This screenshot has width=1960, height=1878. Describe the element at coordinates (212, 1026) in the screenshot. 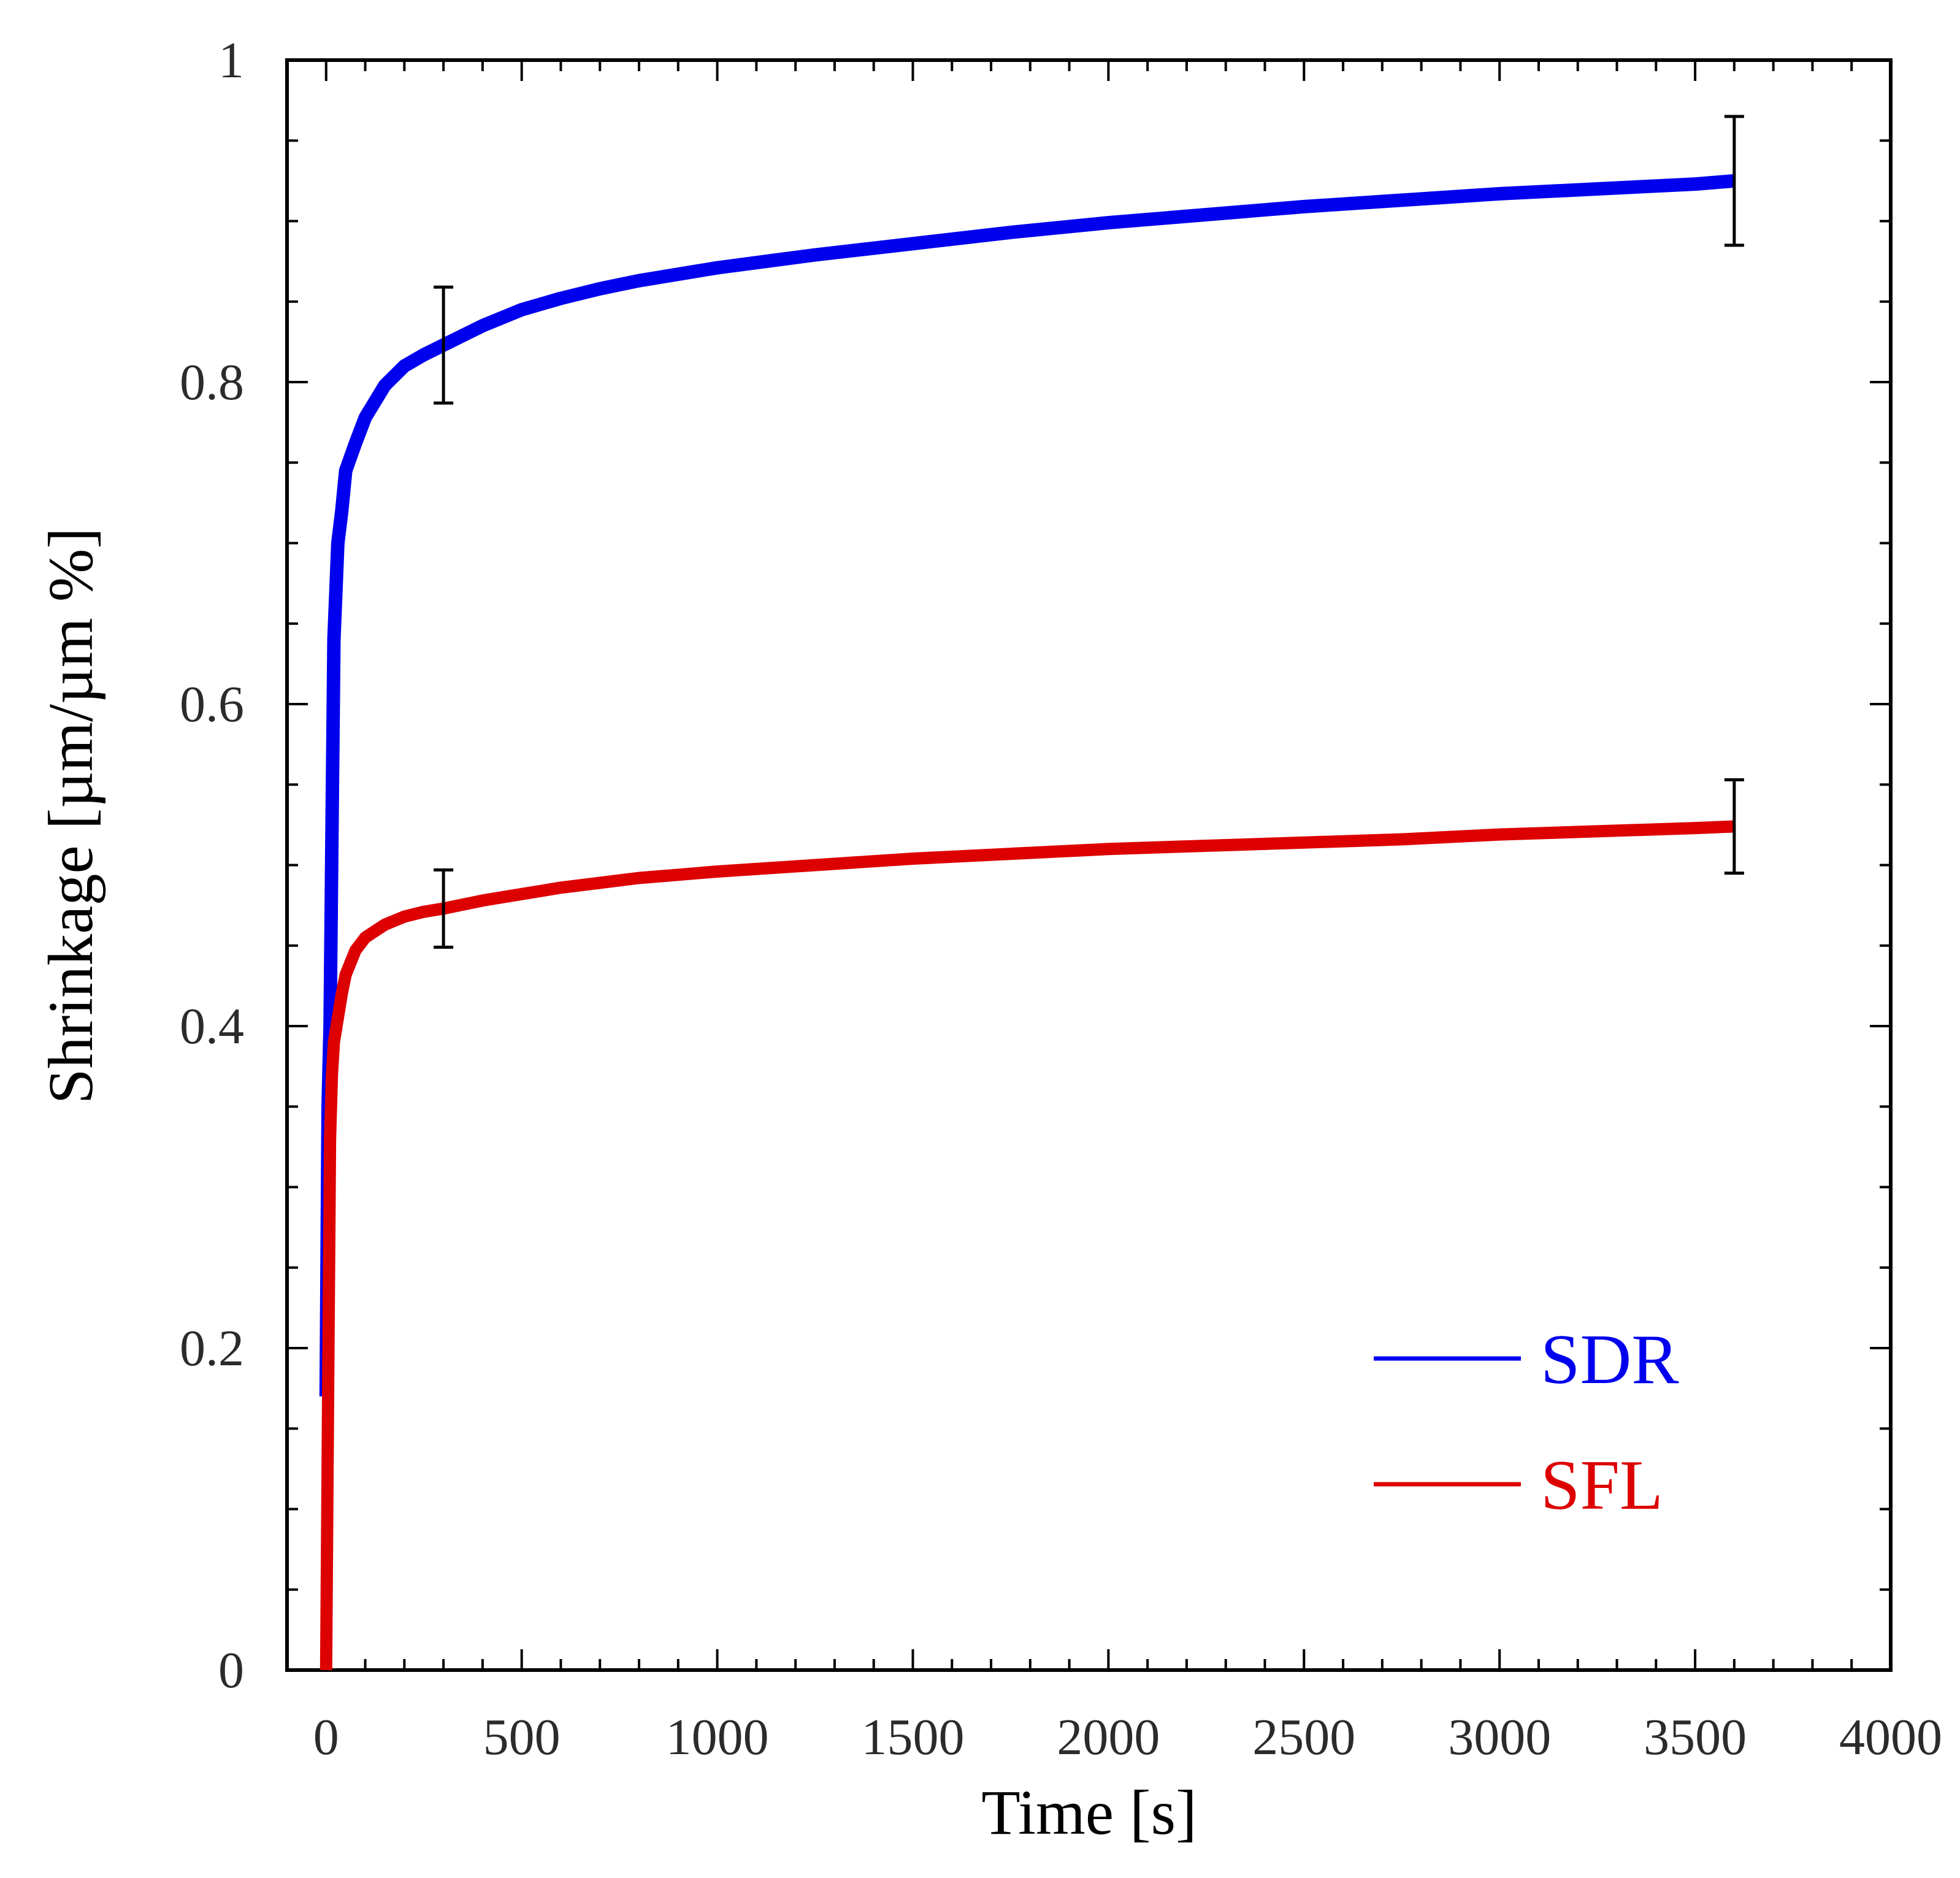

I see `y-tick-label: 0.4` at that location.